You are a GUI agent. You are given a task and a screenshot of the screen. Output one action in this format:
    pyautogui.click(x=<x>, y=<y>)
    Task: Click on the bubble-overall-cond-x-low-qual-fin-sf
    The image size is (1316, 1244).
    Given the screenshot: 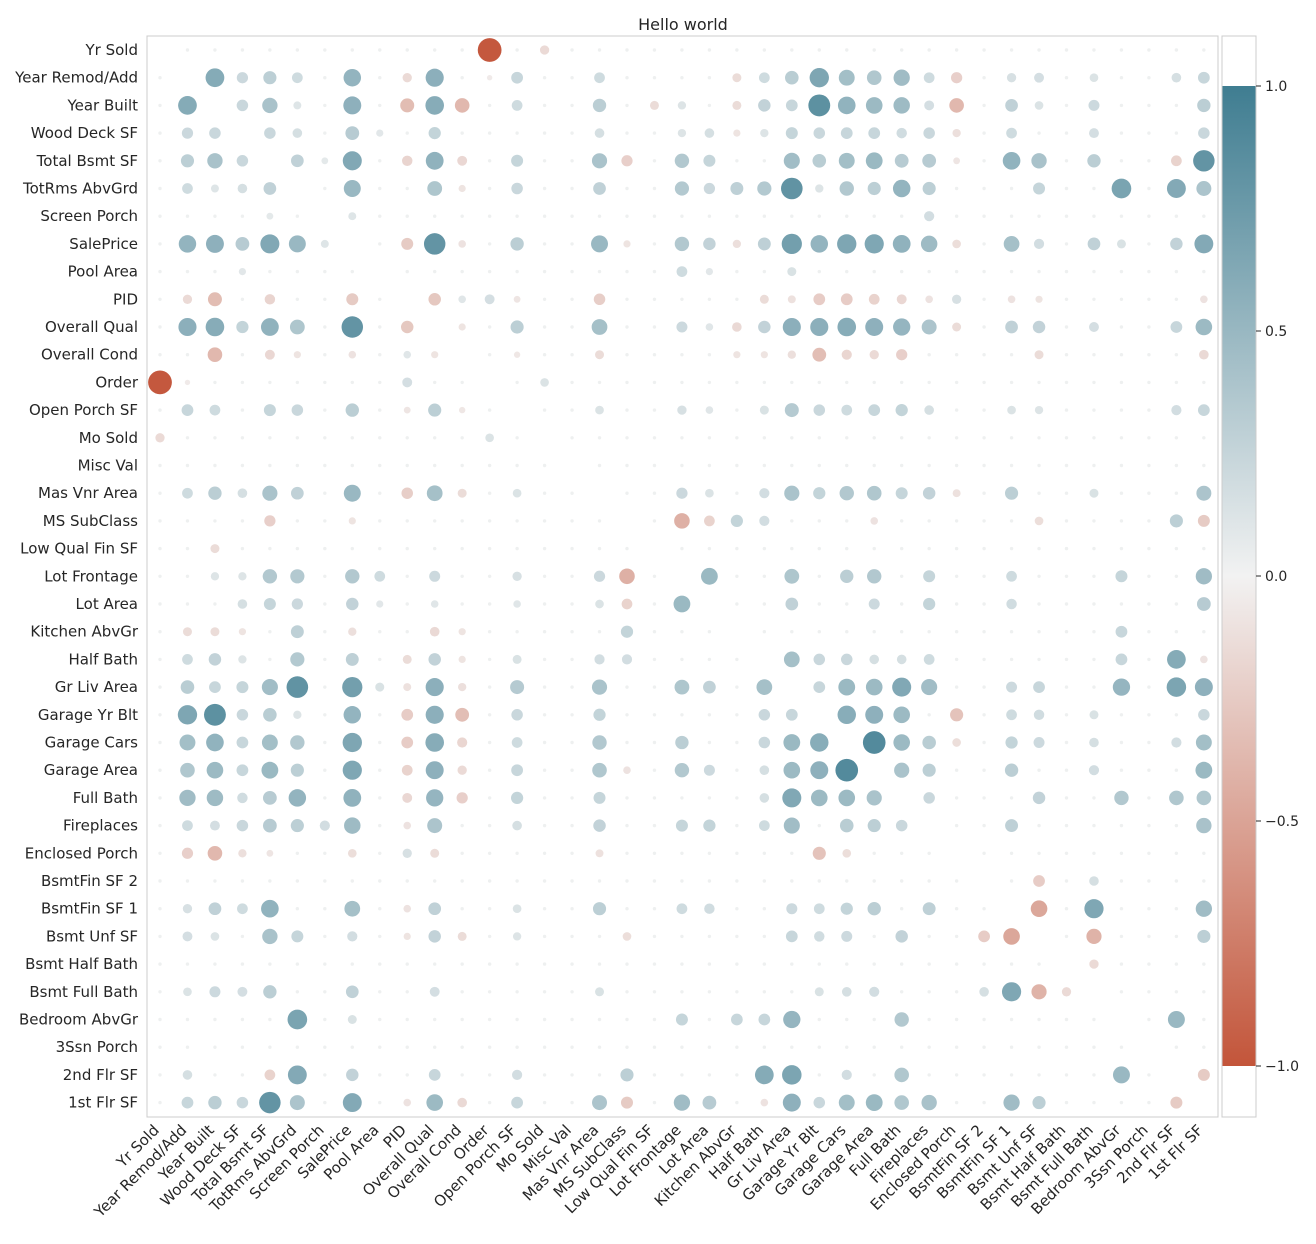 What is the action you would take?
    pyautogui.click(x=654, y=355)
    